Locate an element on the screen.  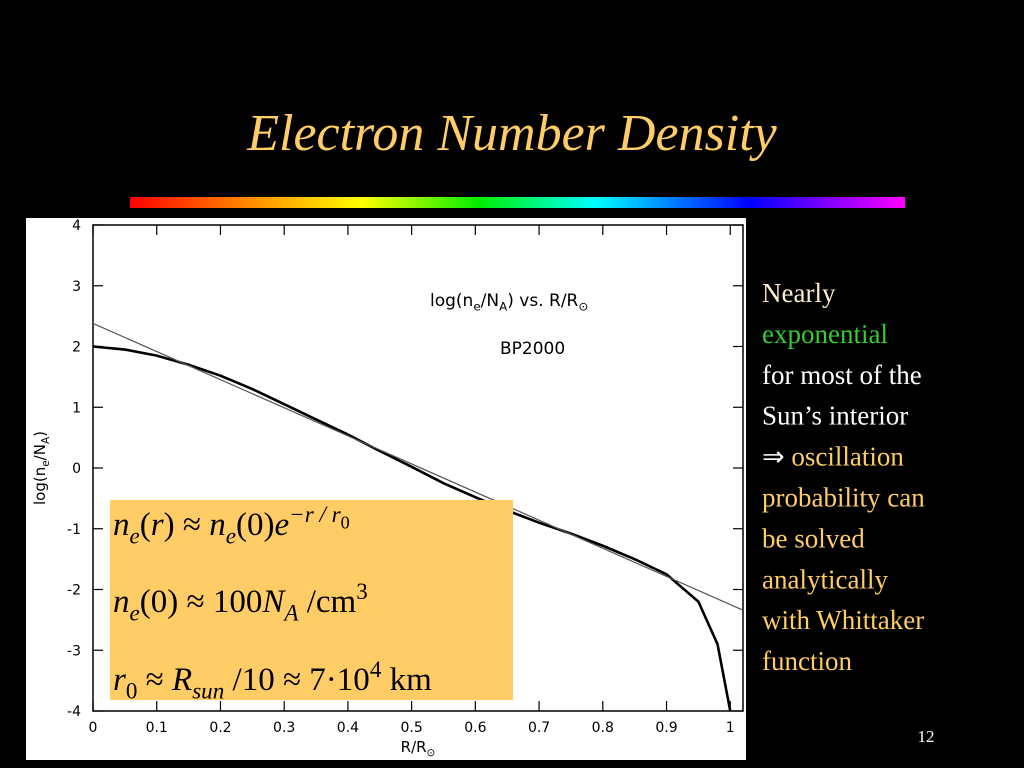
formula-part: A is located at coordinates (290, 612).